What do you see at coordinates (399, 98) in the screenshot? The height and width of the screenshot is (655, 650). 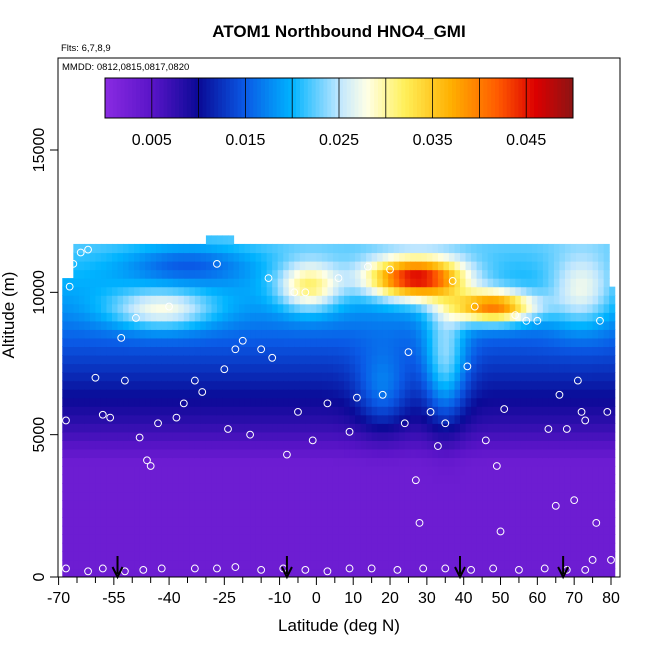 I see `colorbar-segment` at bounding box center [399, 98].